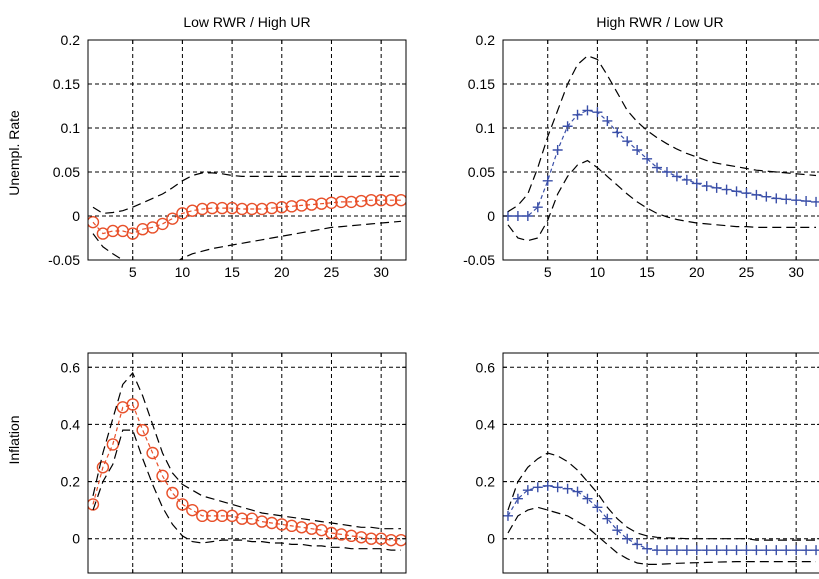 The height and width of the screenshot is (579, 819). What do you see at coordinates (247, 150) in the screenshot?
I see `axes-frame` at bounding box center [247, 150].